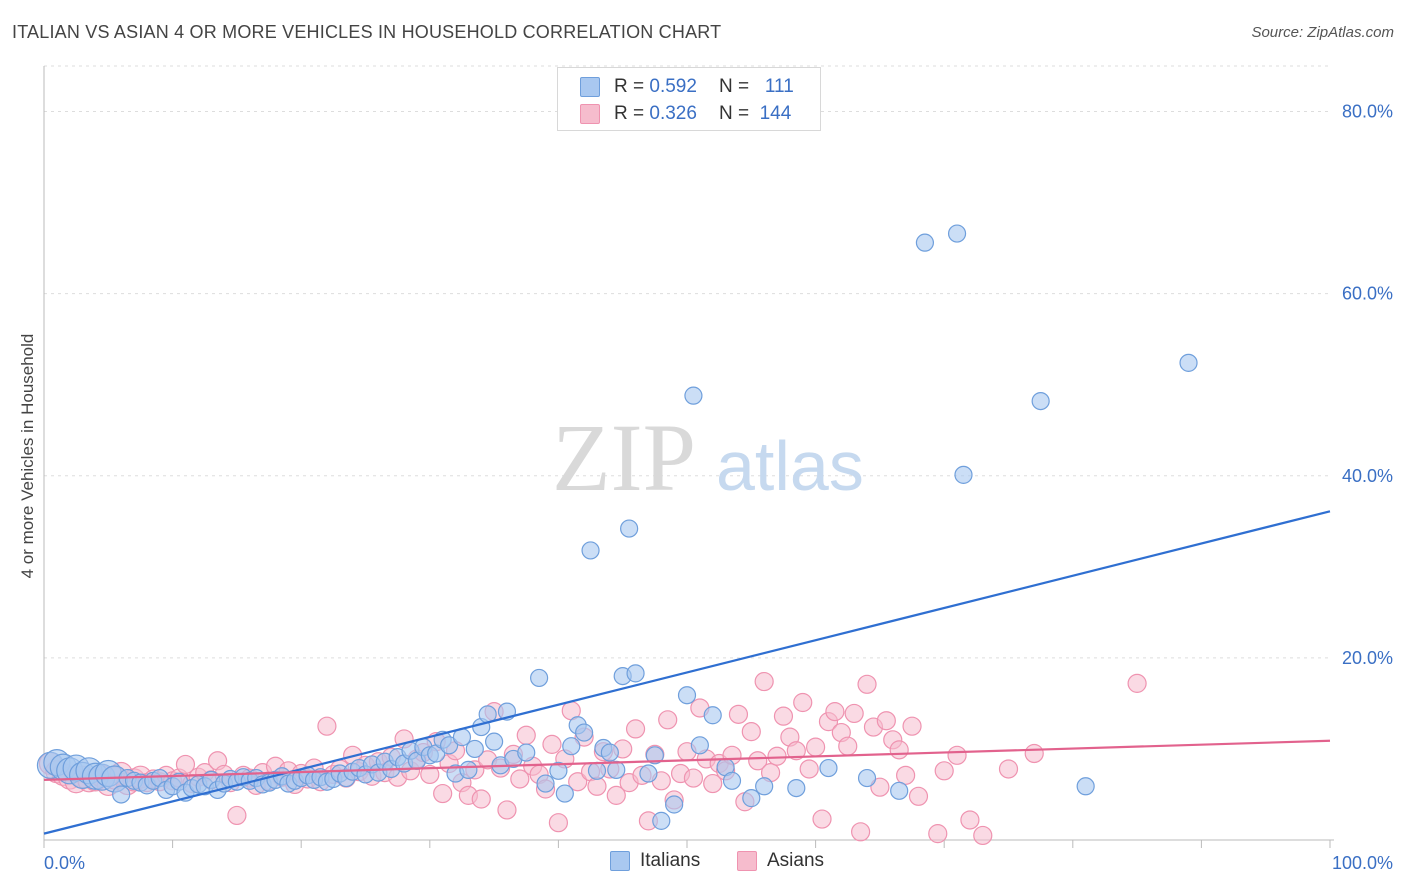 The height and width of the screenshot is (892, 1406). What do you see at coordinates (1367, 294) in the screenshot?
I see `y-tick-label: 60.0%` at bounding box center [1367, 294].